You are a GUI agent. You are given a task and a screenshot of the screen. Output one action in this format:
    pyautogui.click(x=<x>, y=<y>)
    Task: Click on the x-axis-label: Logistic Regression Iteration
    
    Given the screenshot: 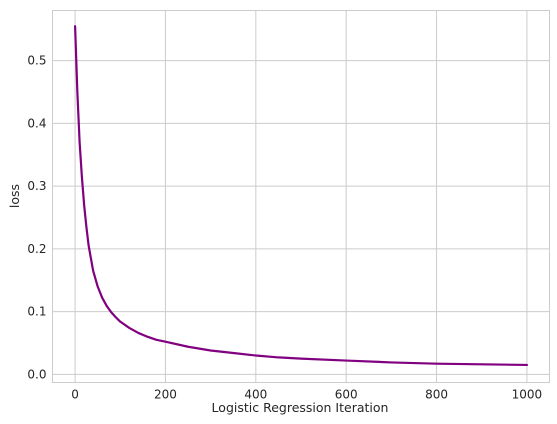 What is the action you would take?
    pyautogui.click(x=300, y=407)
    